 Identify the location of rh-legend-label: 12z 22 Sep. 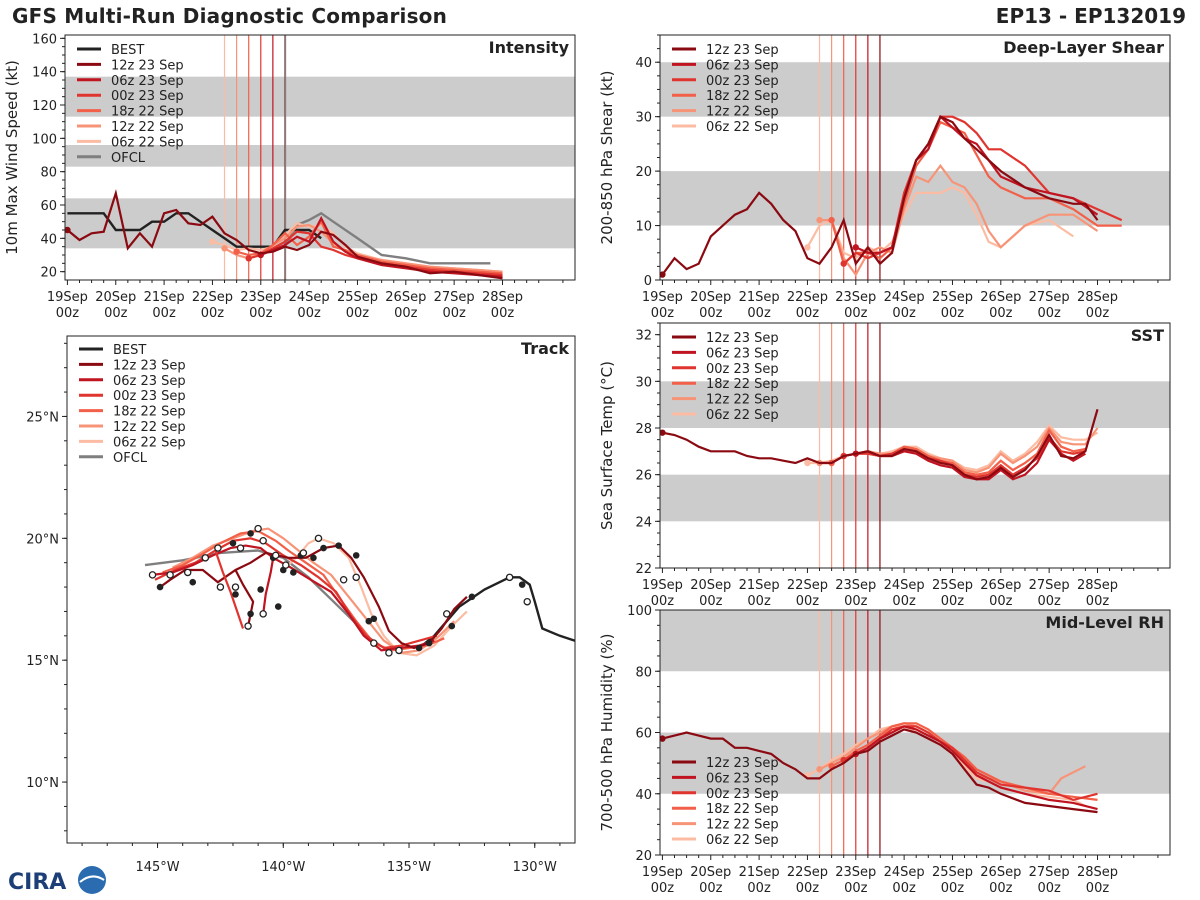
(742, 825).